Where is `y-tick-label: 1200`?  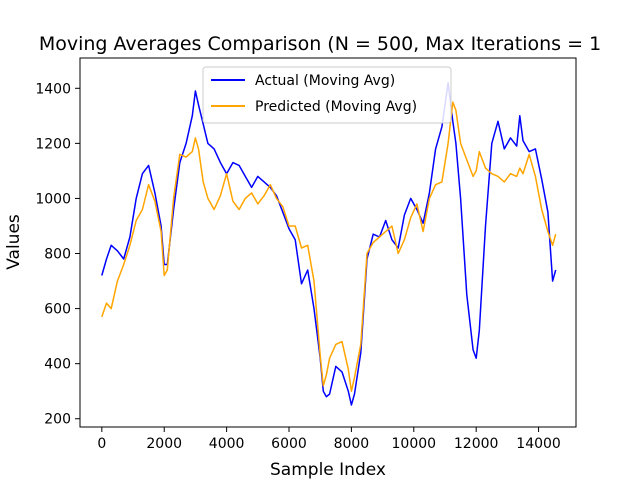
y-tick-label: 1200 is located at coordinates (53, 144).